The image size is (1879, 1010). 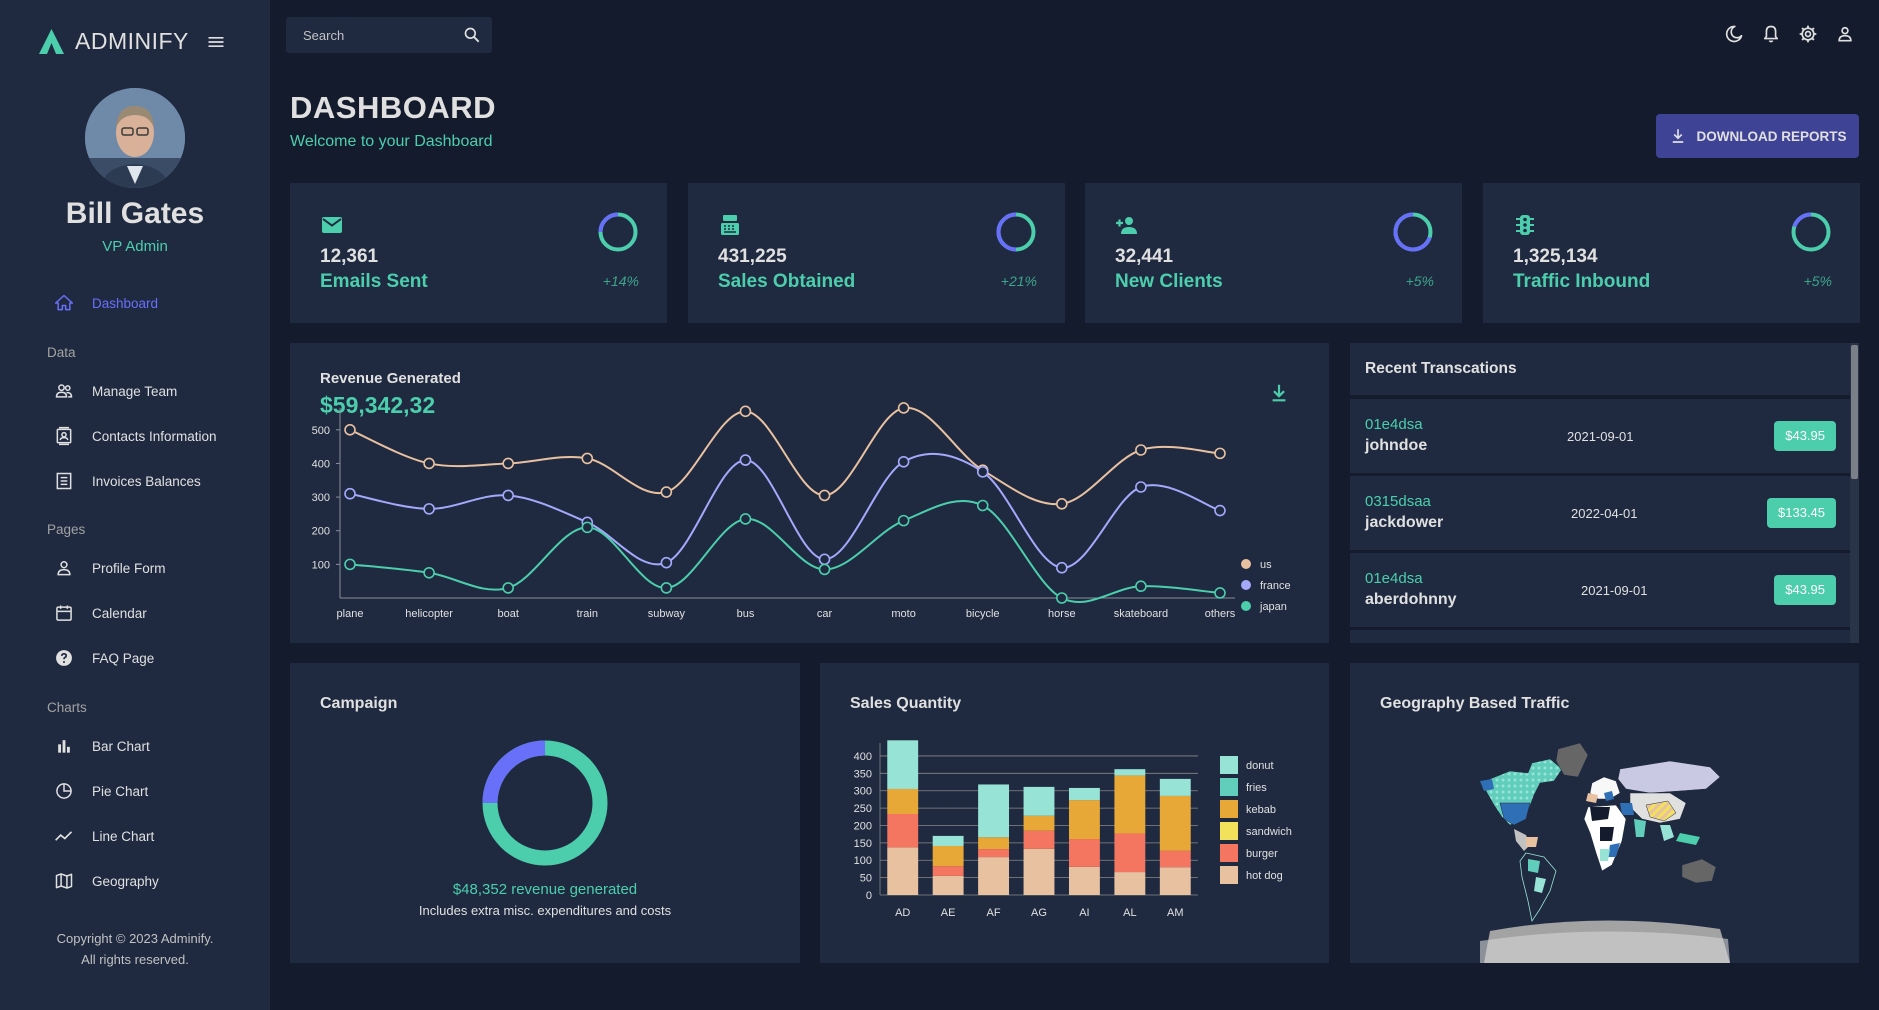 I want to click on world-map, so click(x=1600, y=852).